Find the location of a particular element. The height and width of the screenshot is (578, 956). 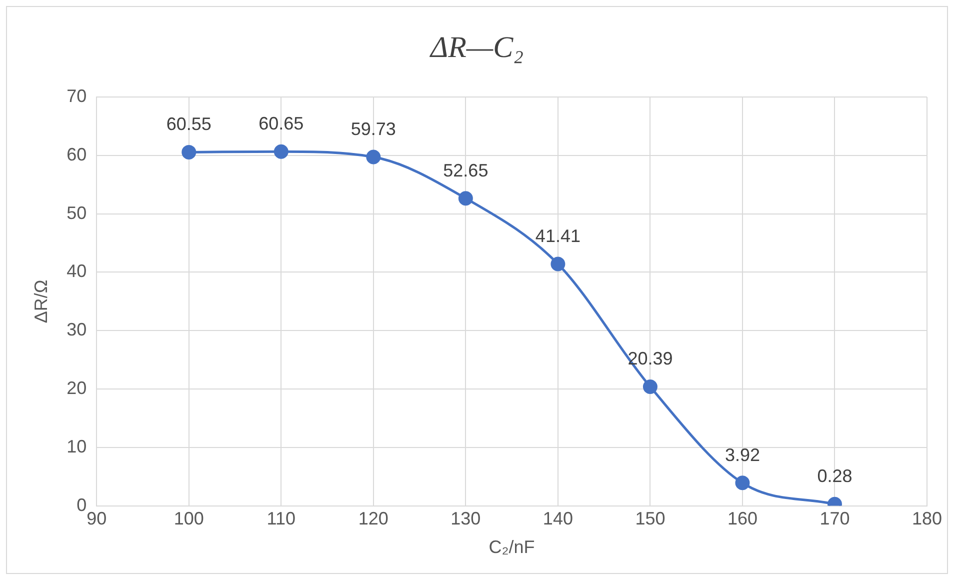

x-tick-label: 160 is located at coordinates (742, 518).